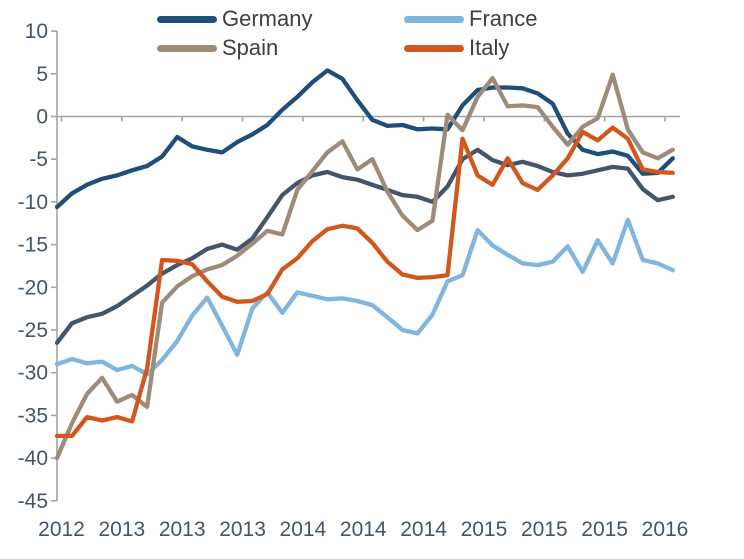  I want to click on legend-item-spain: Spain, so click(217, 48).